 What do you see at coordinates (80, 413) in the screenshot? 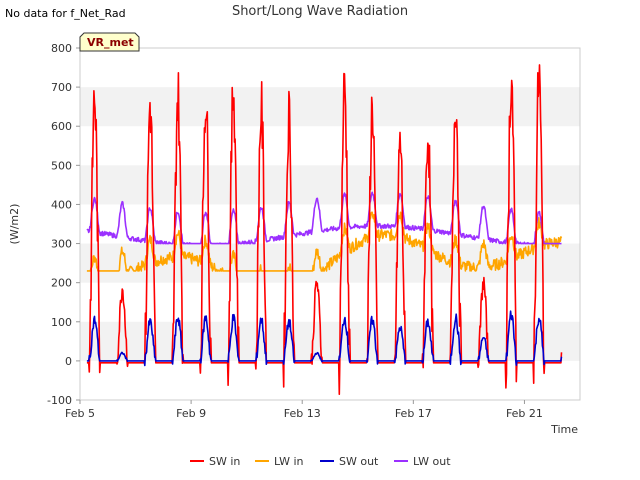
I see `x-tick-label: Feb 5` at bounding box center [80, 413].